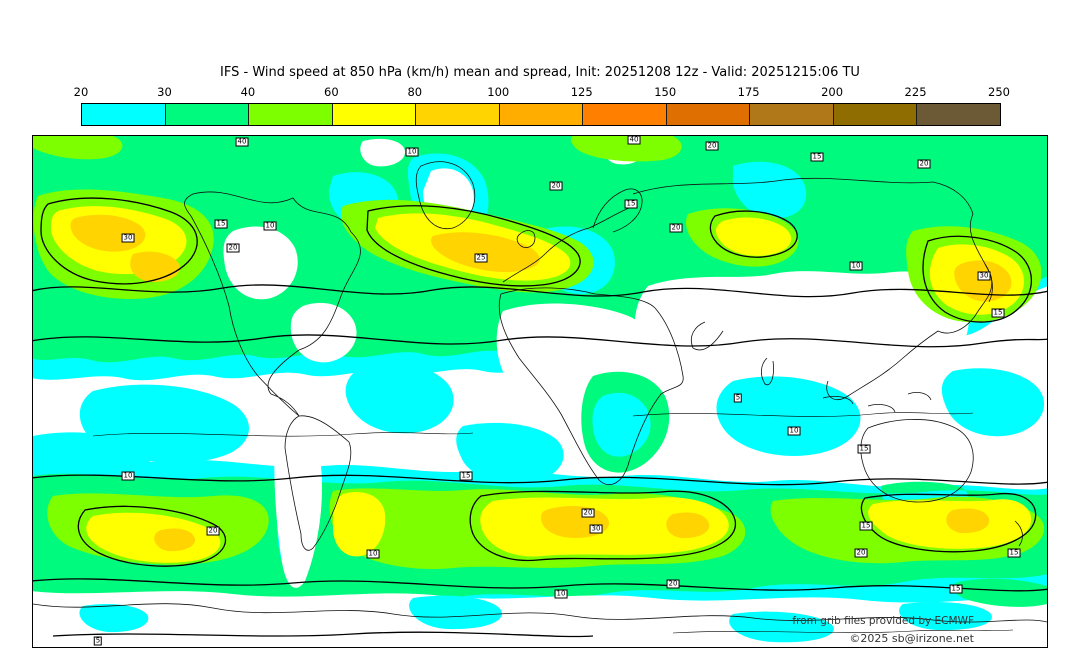 This screenshot has height=658, width=1080. I want to click on easia-gold, so click(983, 281).